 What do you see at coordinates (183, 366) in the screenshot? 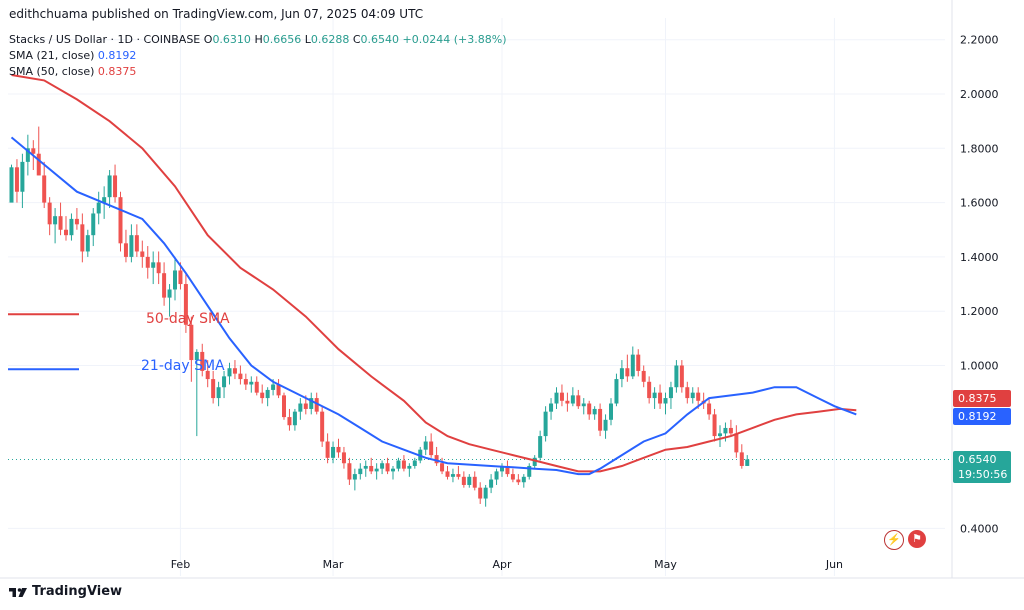
I see `sma21-annotation: 21-day SMA` at bounding box center [183, 366].